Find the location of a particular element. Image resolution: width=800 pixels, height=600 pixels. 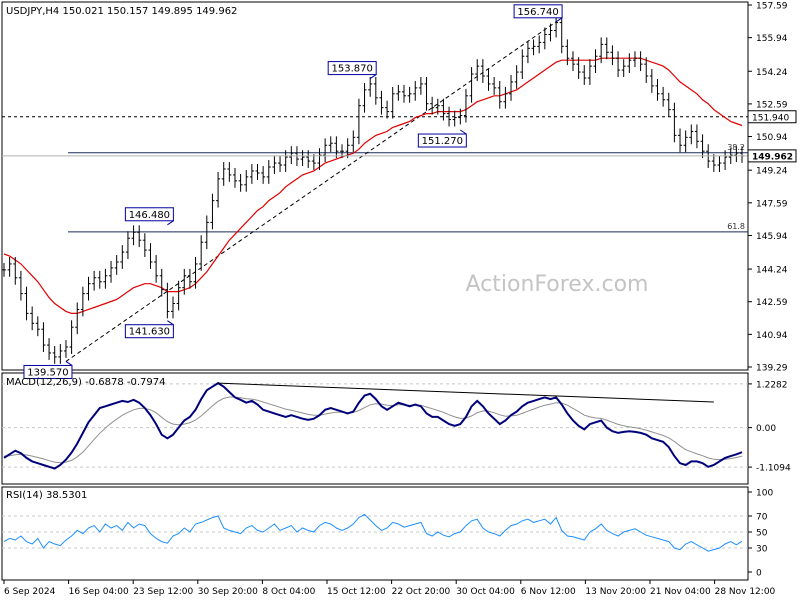

macd-tick-label: 0.00 is located at coordinates (766, 429).